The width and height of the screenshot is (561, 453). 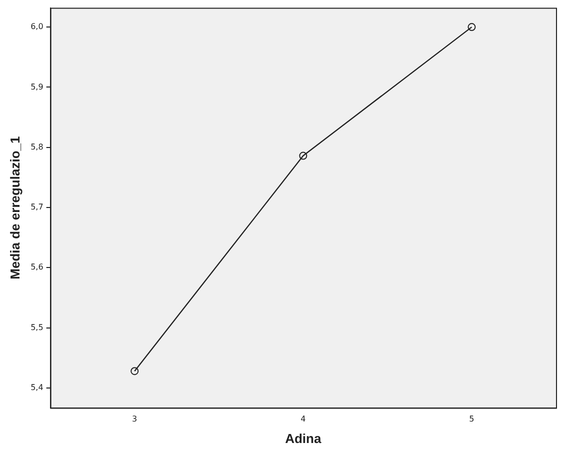 I want to click on y-tick-label: 5,4, so click(x=37, y=387).